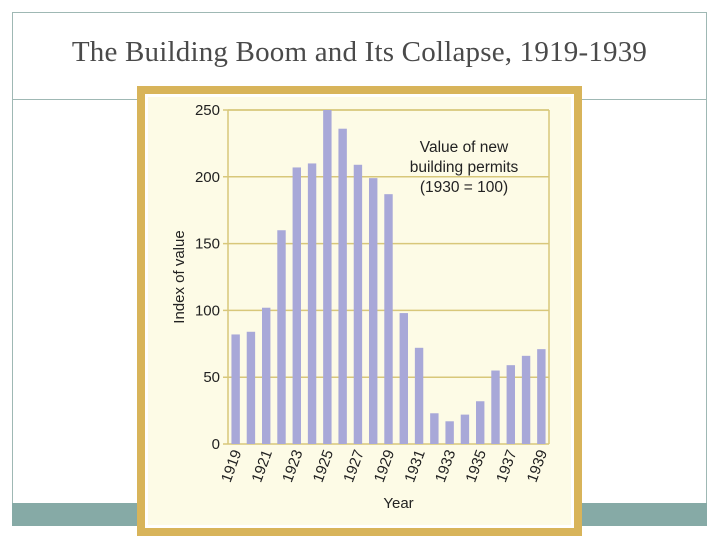  What do you see at coordinates (235, 389) in the screenshot?
I see `bar-1919` at bounding box center [235, 389].